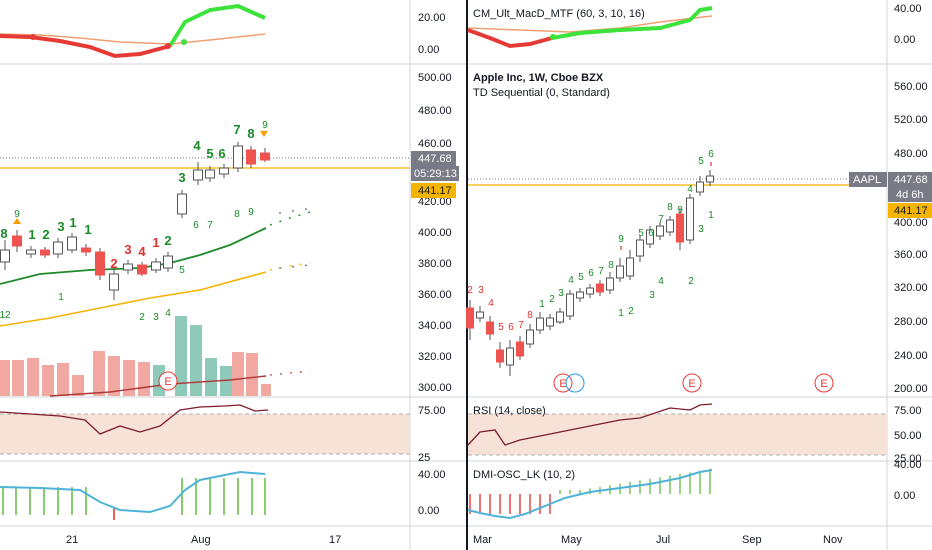 The width and height of the screenshot is (932, 550). I want to click on left-time-axis: 21 Aug 17, so click(203, 540).